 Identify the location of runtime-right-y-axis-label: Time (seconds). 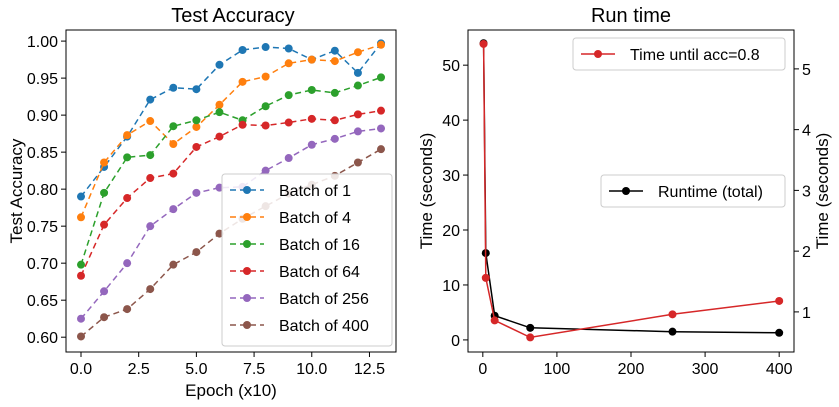
(822, 191).